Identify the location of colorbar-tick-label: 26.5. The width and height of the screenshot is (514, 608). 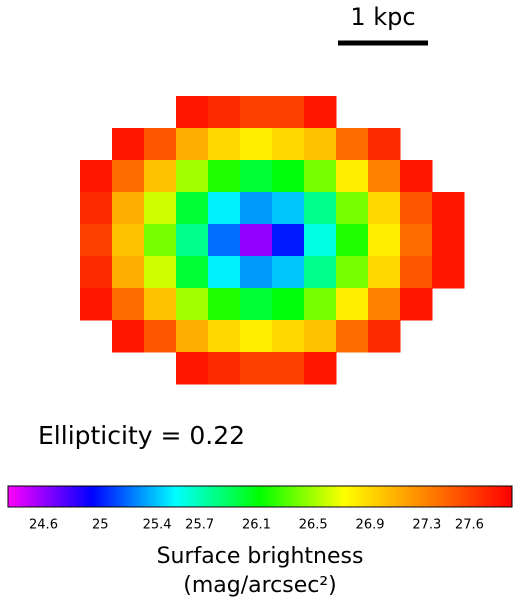
(313, 525).